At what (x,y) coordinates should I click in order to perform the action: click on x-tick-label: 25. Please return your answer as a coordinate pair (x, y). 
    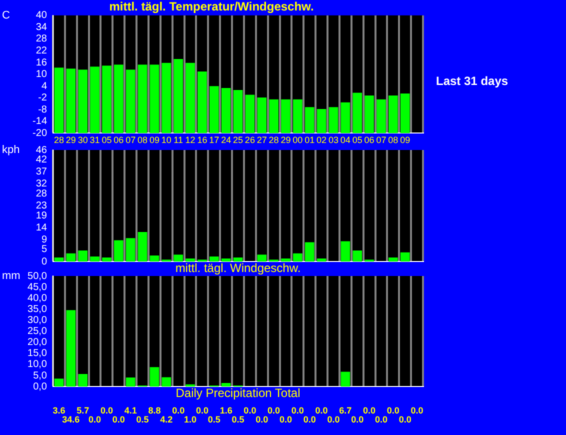
    Looking at the image, I should click on (238, 140).